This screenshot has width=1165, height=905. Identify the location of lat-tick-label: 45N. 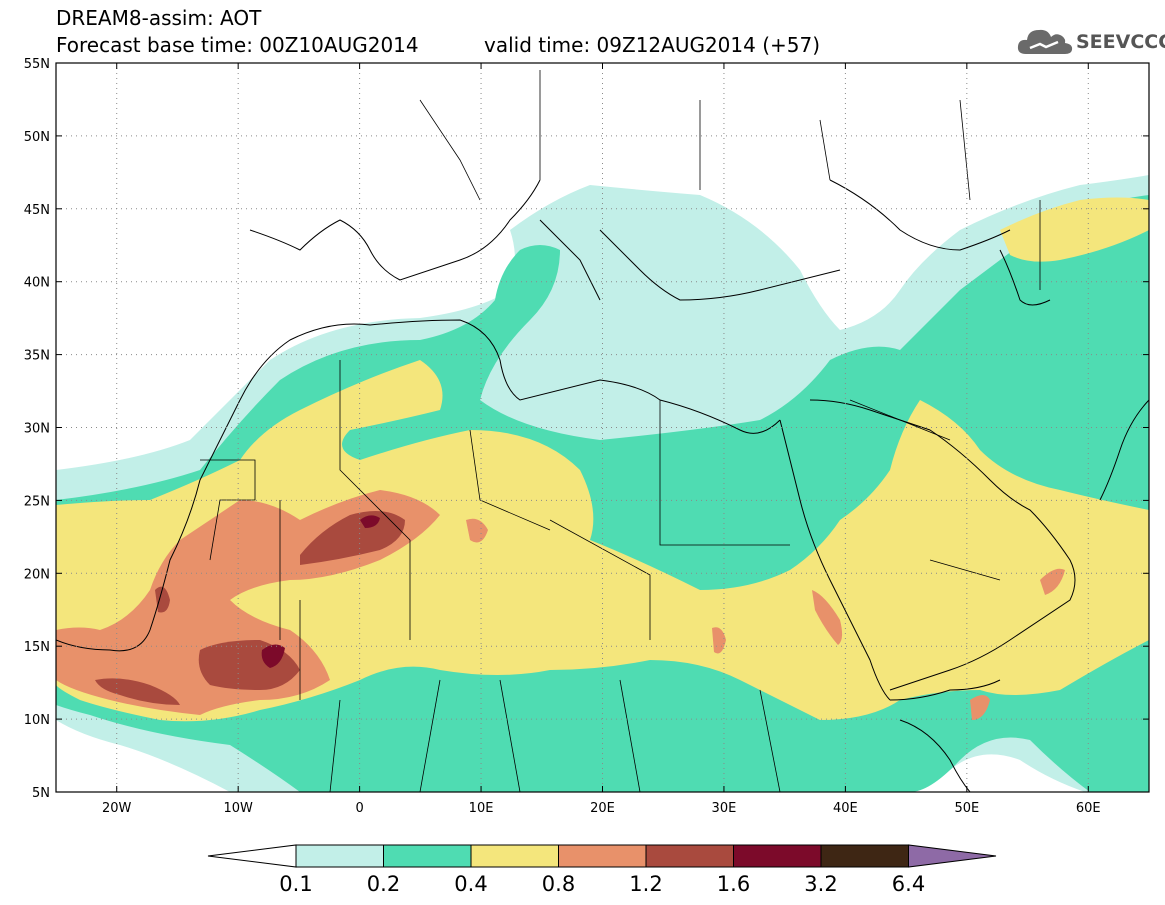
(37, 210).